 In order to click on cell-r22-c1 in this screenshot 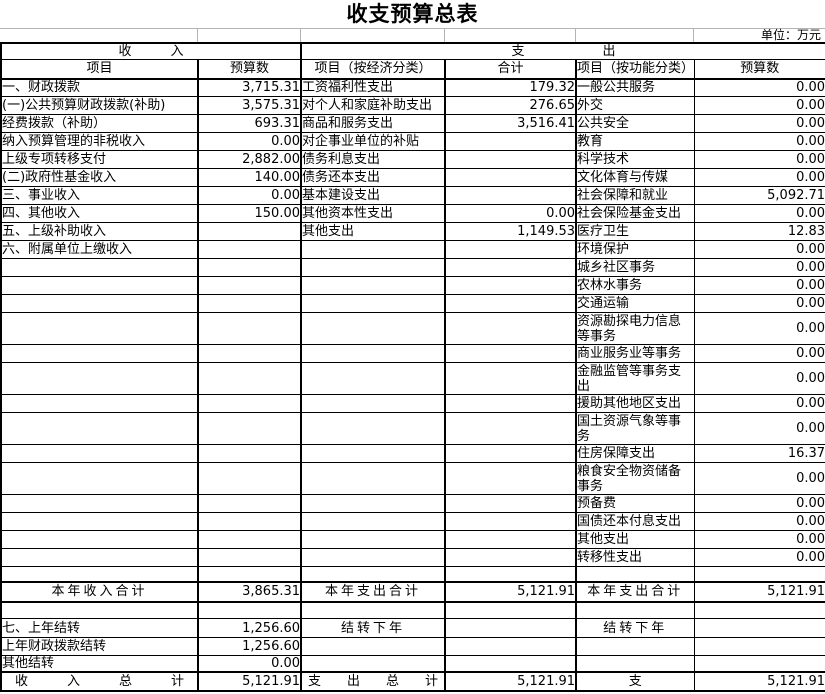, I will do `click(99, 521)`.